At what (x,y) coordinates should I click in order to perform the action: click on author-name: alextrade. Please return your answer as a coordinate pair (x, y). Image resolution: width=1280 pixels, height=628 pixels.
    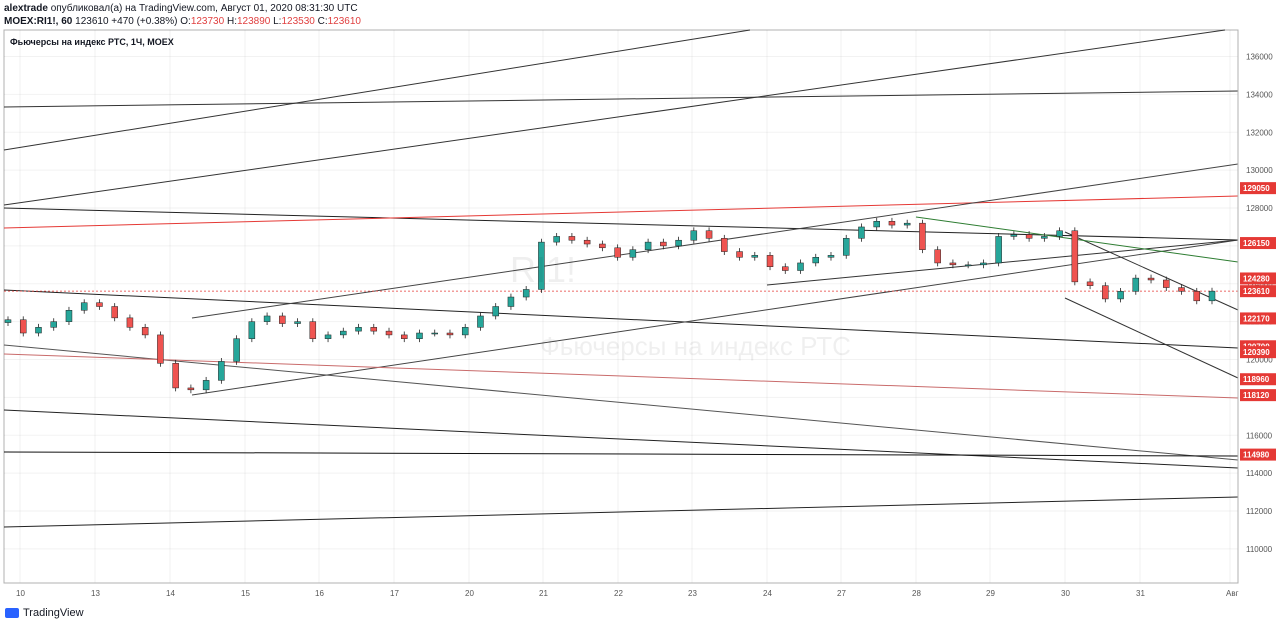
    Looking at the image, I should click on (26, 8).